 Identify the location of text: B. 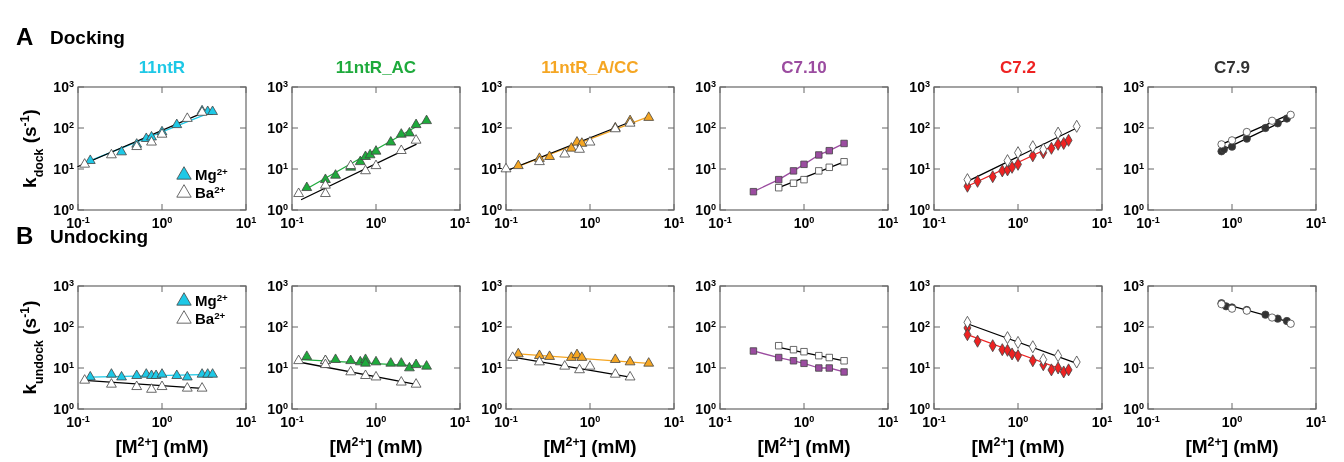
(25, 235).